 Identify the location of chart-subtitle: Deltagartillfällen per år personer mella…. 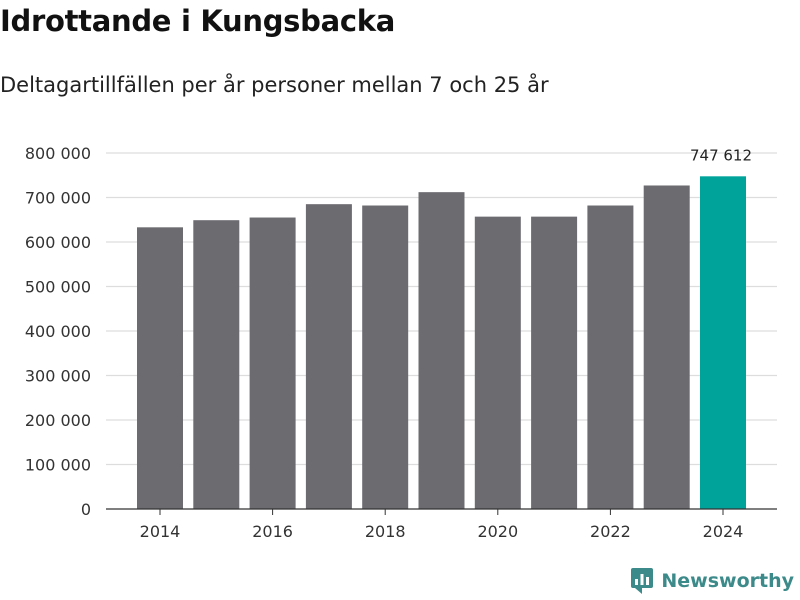
(274, 85).